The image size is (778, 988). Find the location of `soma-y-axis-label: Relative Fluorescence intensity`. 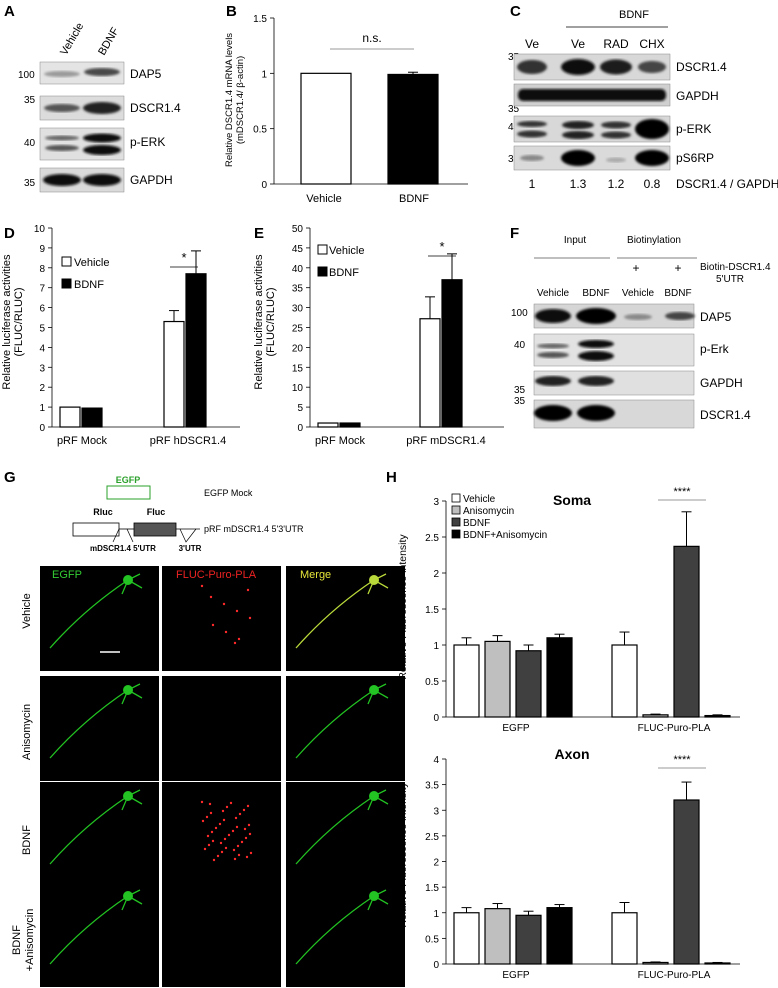

soma-y-axis-label: Relative Fluorescence intensity is located at coordinates (403, 607).